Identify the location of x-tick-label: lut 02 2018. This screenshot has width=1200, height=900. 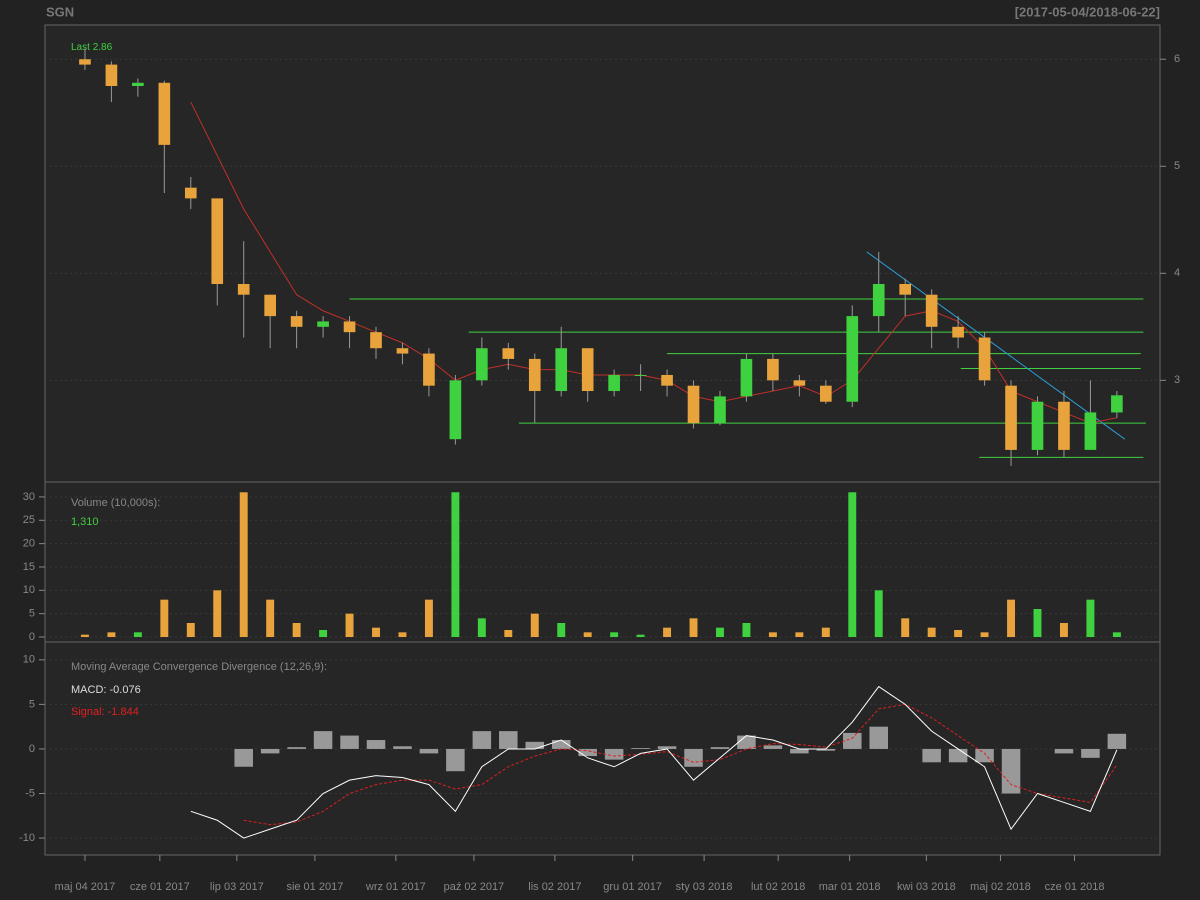
(778, 887).